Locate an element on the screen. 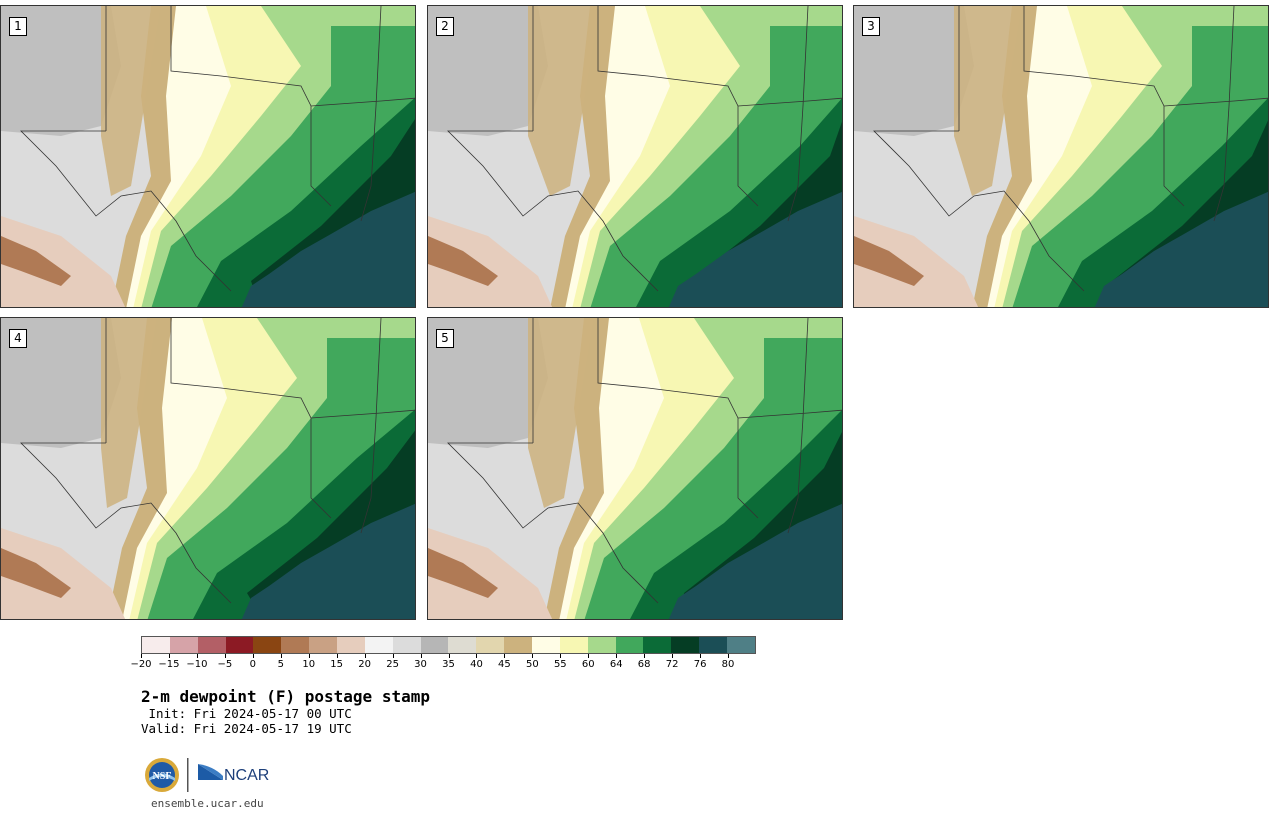 This screenshot has height=815, width=1280. map-panel-5: 5 is located at coordinates (635, 468).